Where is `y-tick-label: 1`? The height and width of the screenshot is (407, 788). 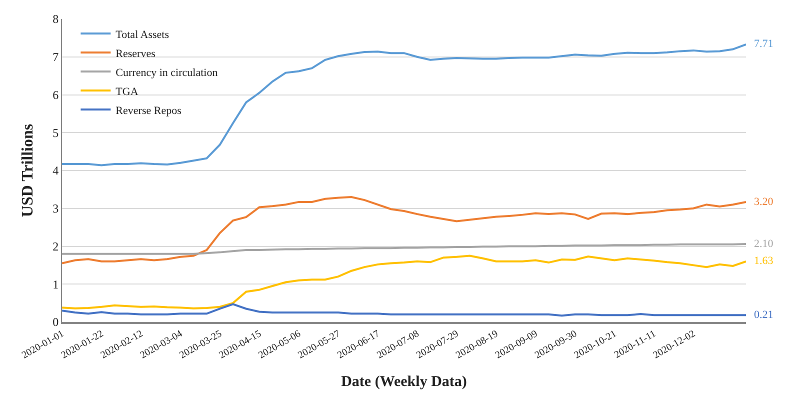 y-tick-label: 1 is located at coordinates (55, 284).